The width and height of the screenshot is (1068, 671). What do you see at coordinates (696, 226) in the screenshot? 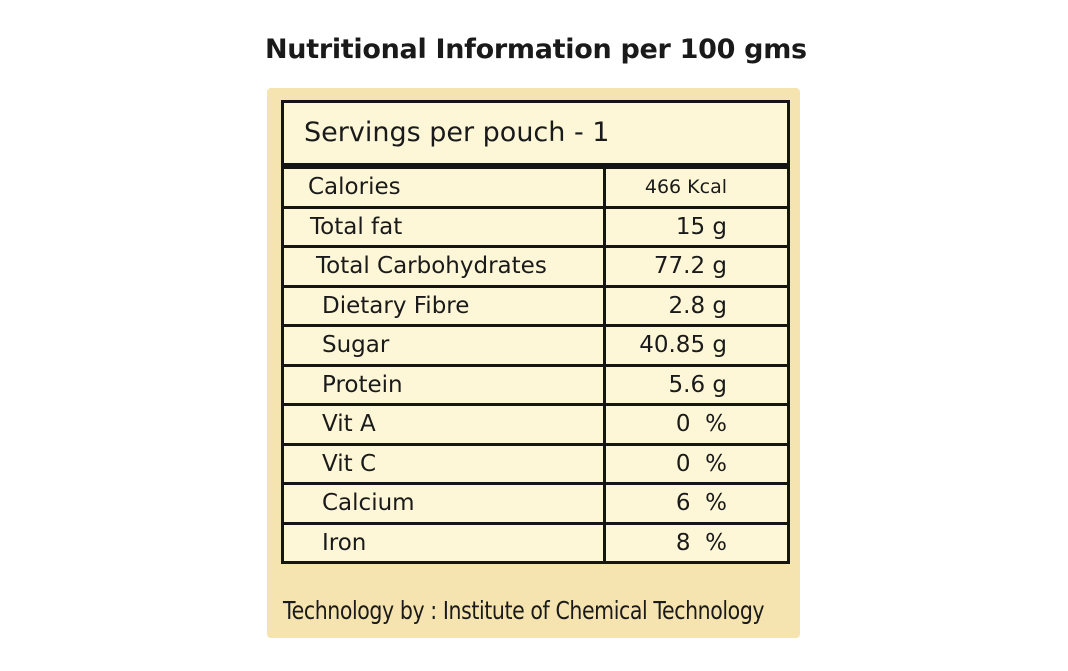
I see `amount: 15 g` at bounding box center [696, 226].